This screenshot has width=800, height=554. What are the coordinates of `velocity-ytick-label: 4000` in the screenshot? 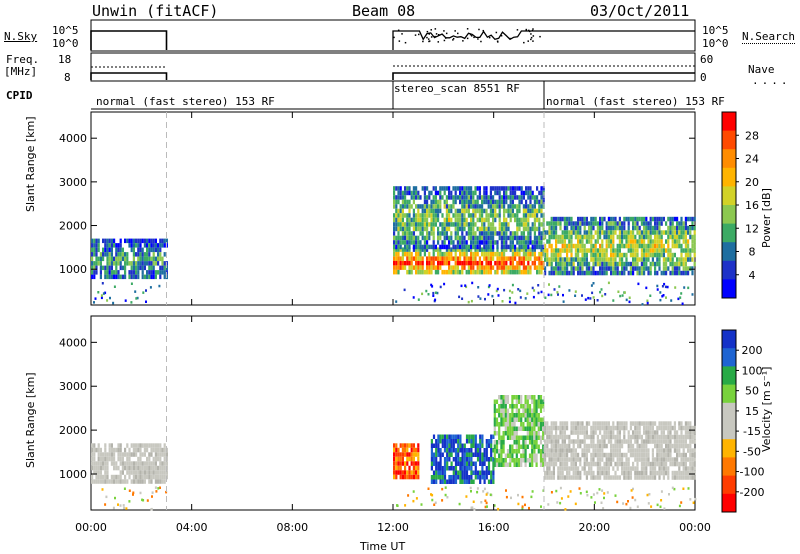 It's located at (73, 342).